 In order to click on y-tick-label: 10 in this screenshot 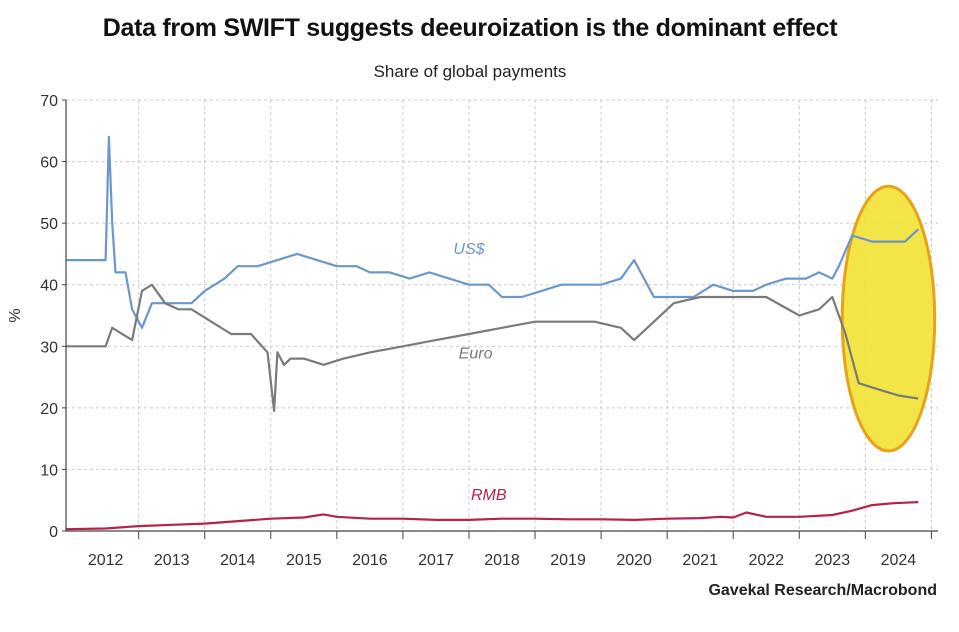, I will do `click(49, 470)`.